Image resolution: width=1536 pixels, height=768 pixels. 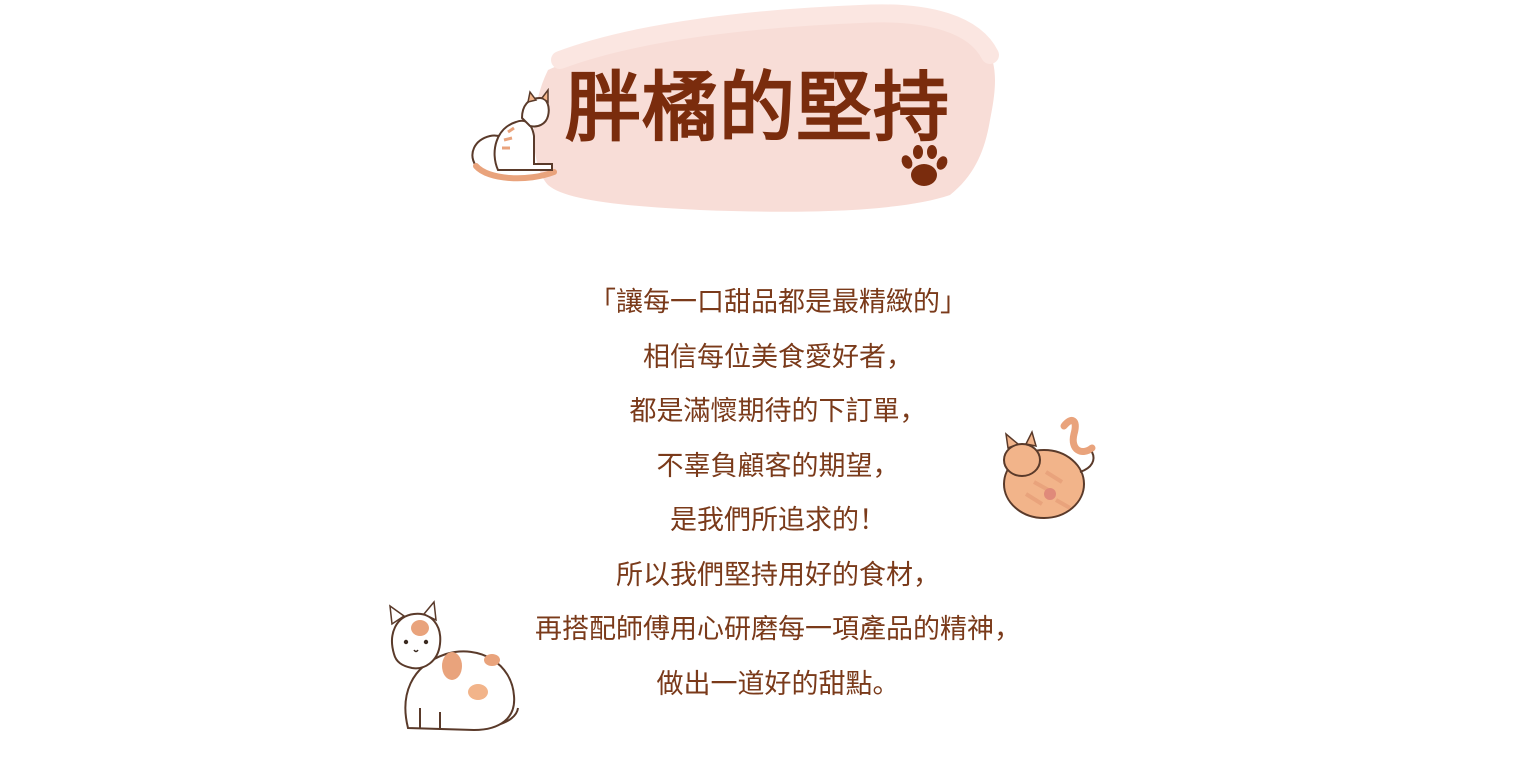 What do you see at coordinates (778, 684) in the screenshot?
I see `statement-line: 做出一道好的甜點。` at bounding box center [778, 684].